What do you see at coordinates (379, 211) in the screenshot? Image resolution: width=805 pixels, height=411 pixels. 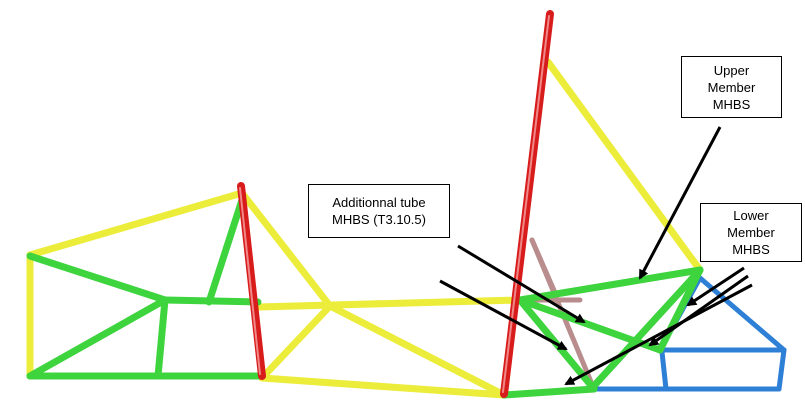 I see `callout-additional-tube: Additionnal tube MHBS (T3.10.5)` at bounding box center [379, 211].